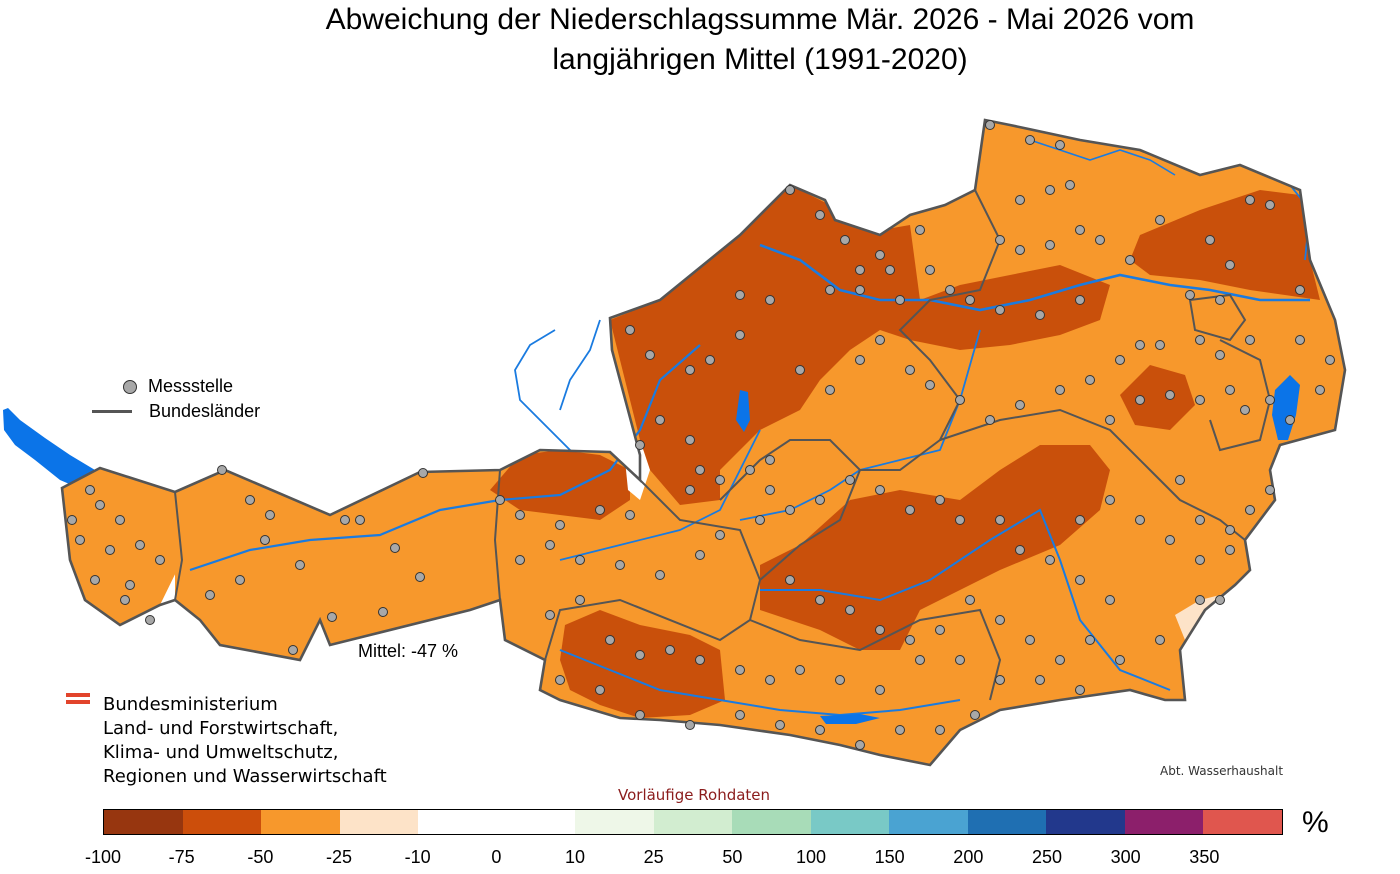 The height and width of the screenshot is (874, 1400). Describe the element at coordinates (694, 795) in the screenshot. I see `preliminary-data-note: Vorläufige Rohdaten` at that location.